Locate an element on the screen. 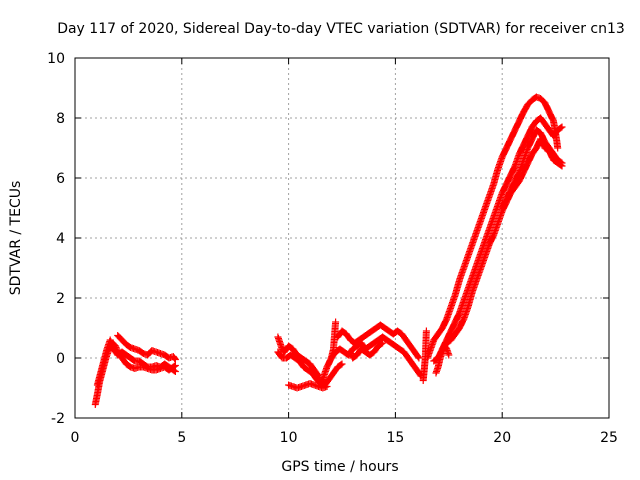 Image resolution: width=640 pixels, height=480 pixels. y-tick-label: 0 is located at coordinates (60, 359).